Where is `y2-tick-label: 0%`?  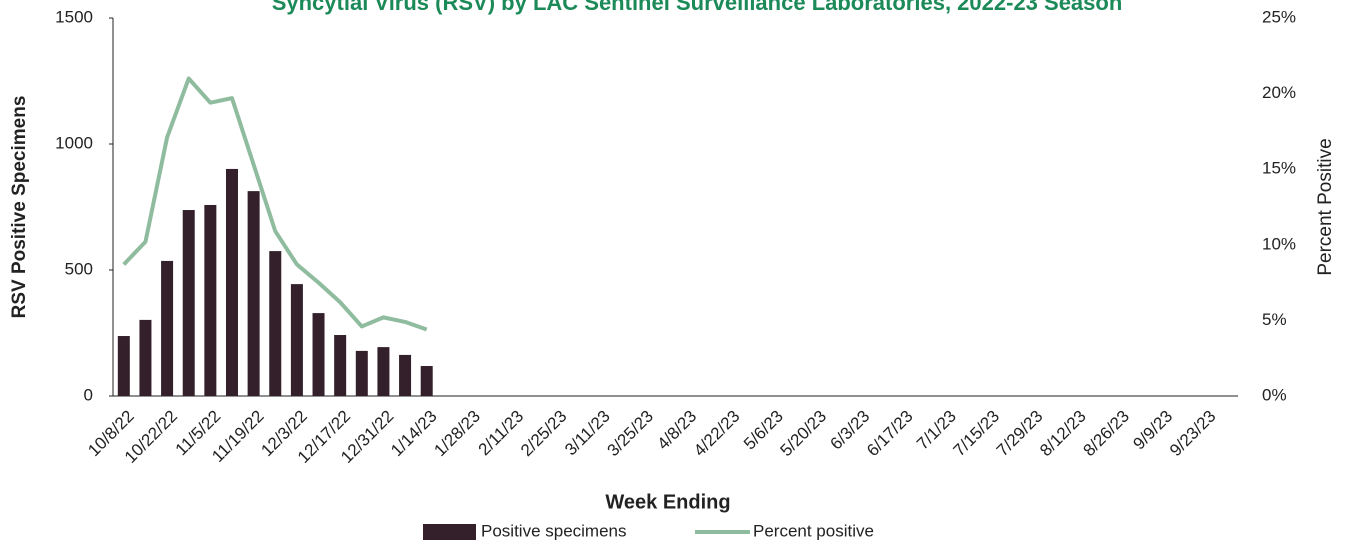 y2-tick-label: 0% is located at coordinates (1274, 394).